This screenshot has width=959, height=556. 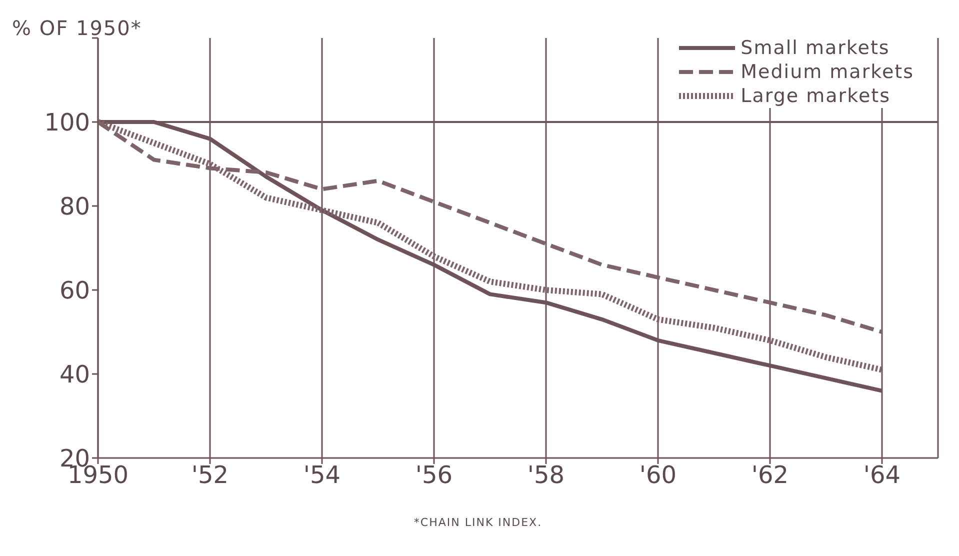 I want to click on x-tick-label: '52, so click(x=210, y=475).